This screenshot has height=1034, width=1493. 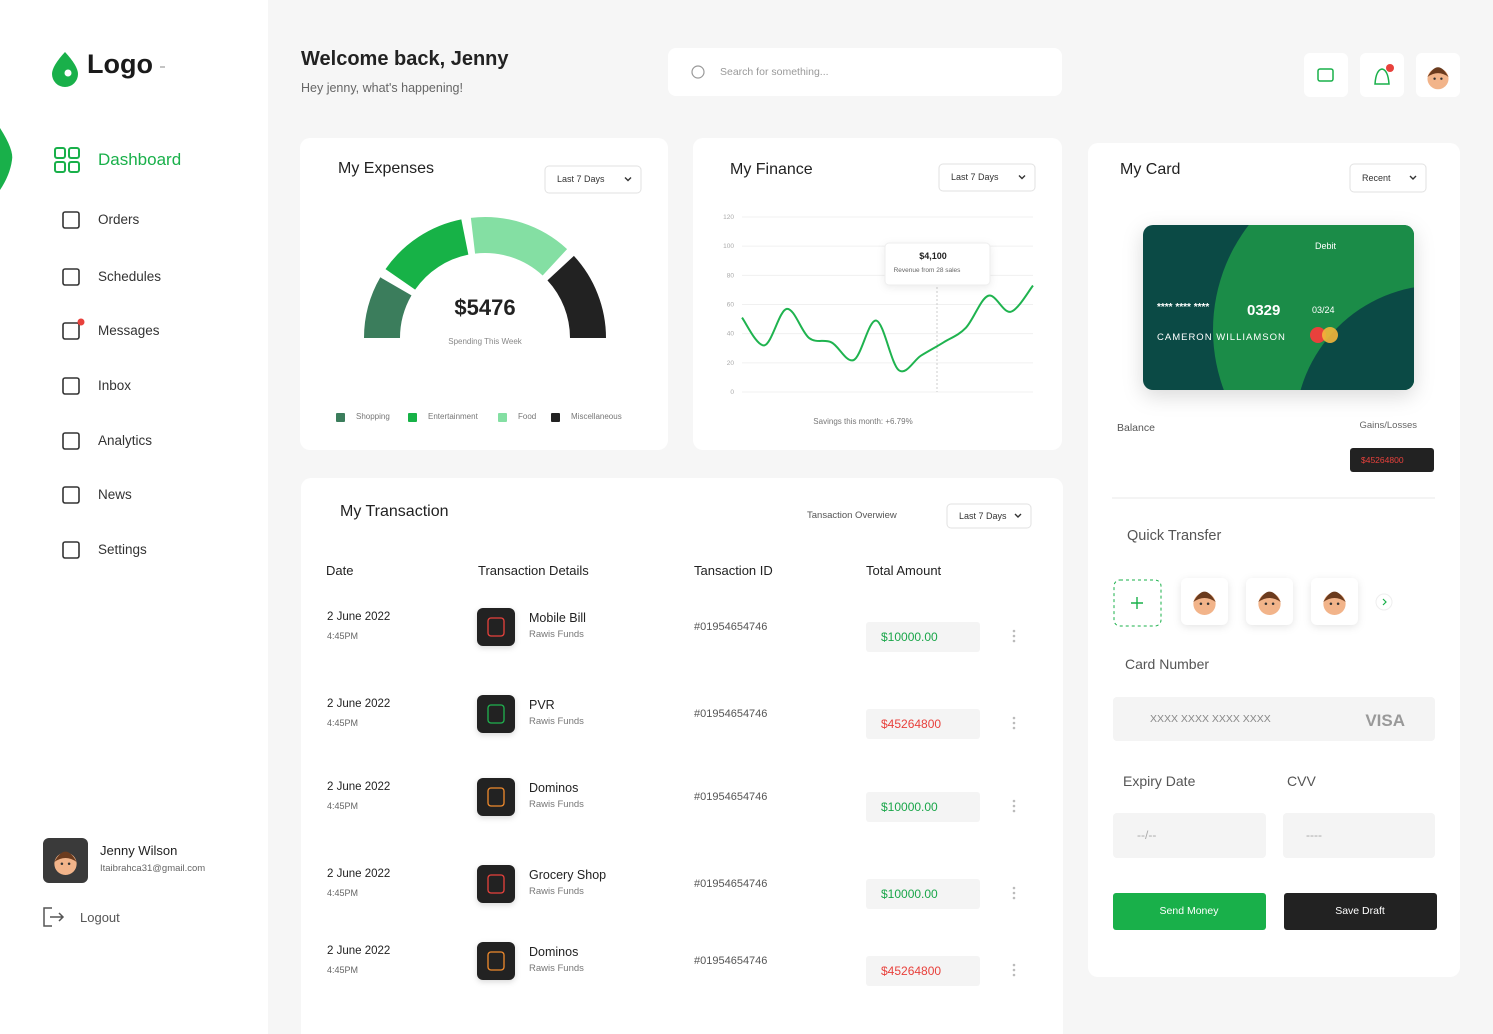 What do you see at coordinates (1022, 177) in the screenshot?
I see `chevron` at bounding box center [1022, 177].